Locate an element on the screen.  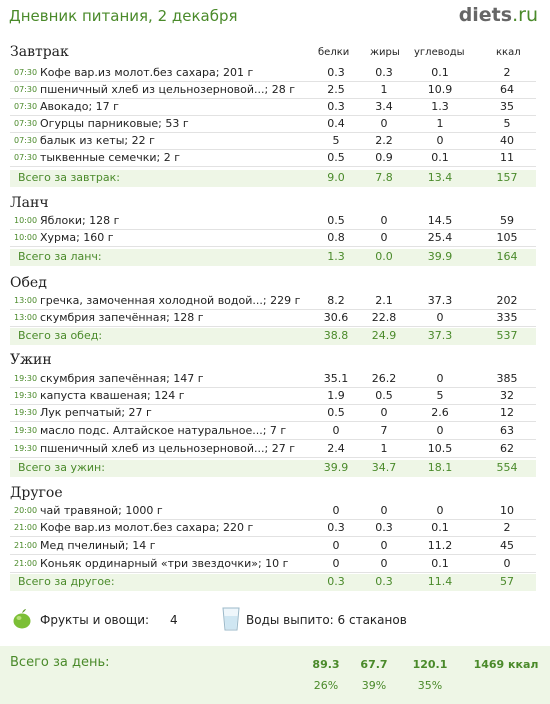
kcal-value: 35 is located at coordinates (507, 106).